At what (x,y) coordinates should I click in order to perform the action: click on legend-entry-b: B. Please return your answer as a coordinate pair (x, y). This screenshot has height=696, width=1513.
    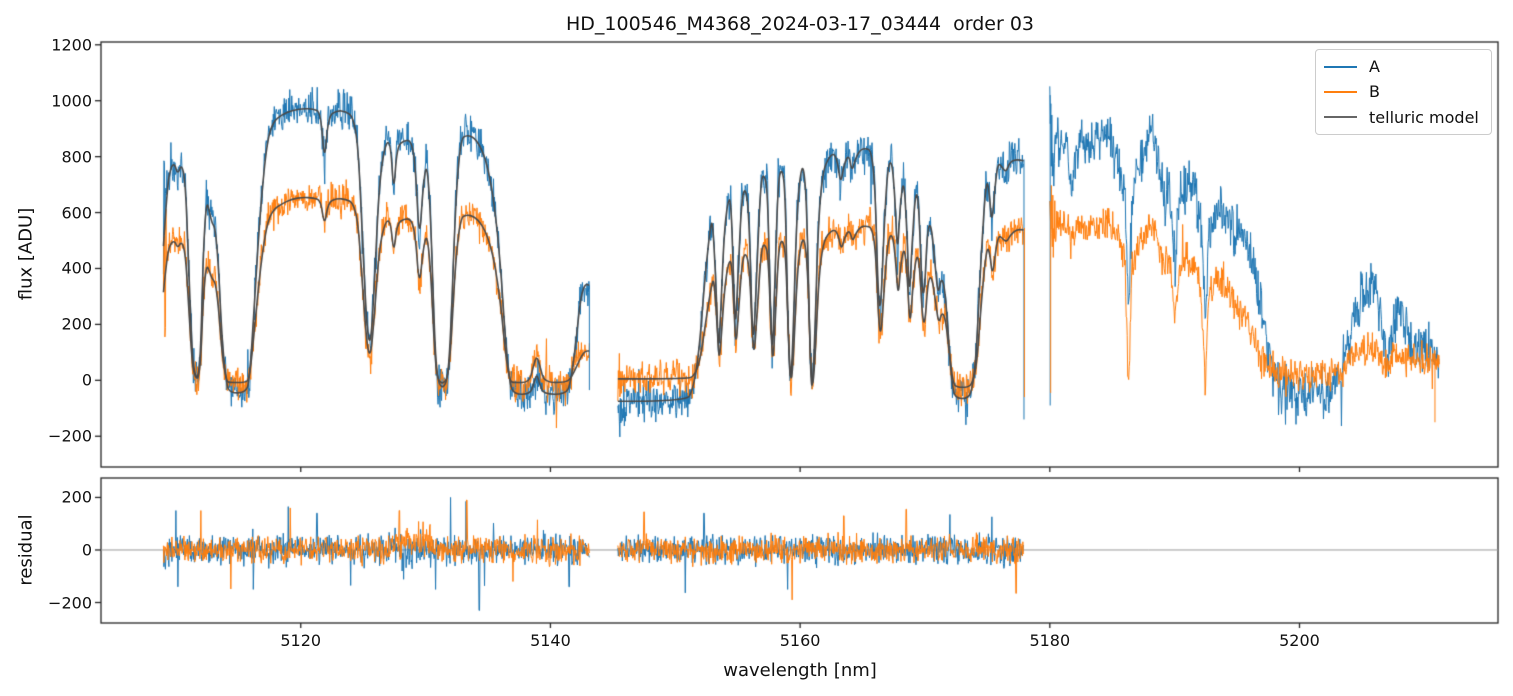
    Looking at the image, I should click on (1403, 91).